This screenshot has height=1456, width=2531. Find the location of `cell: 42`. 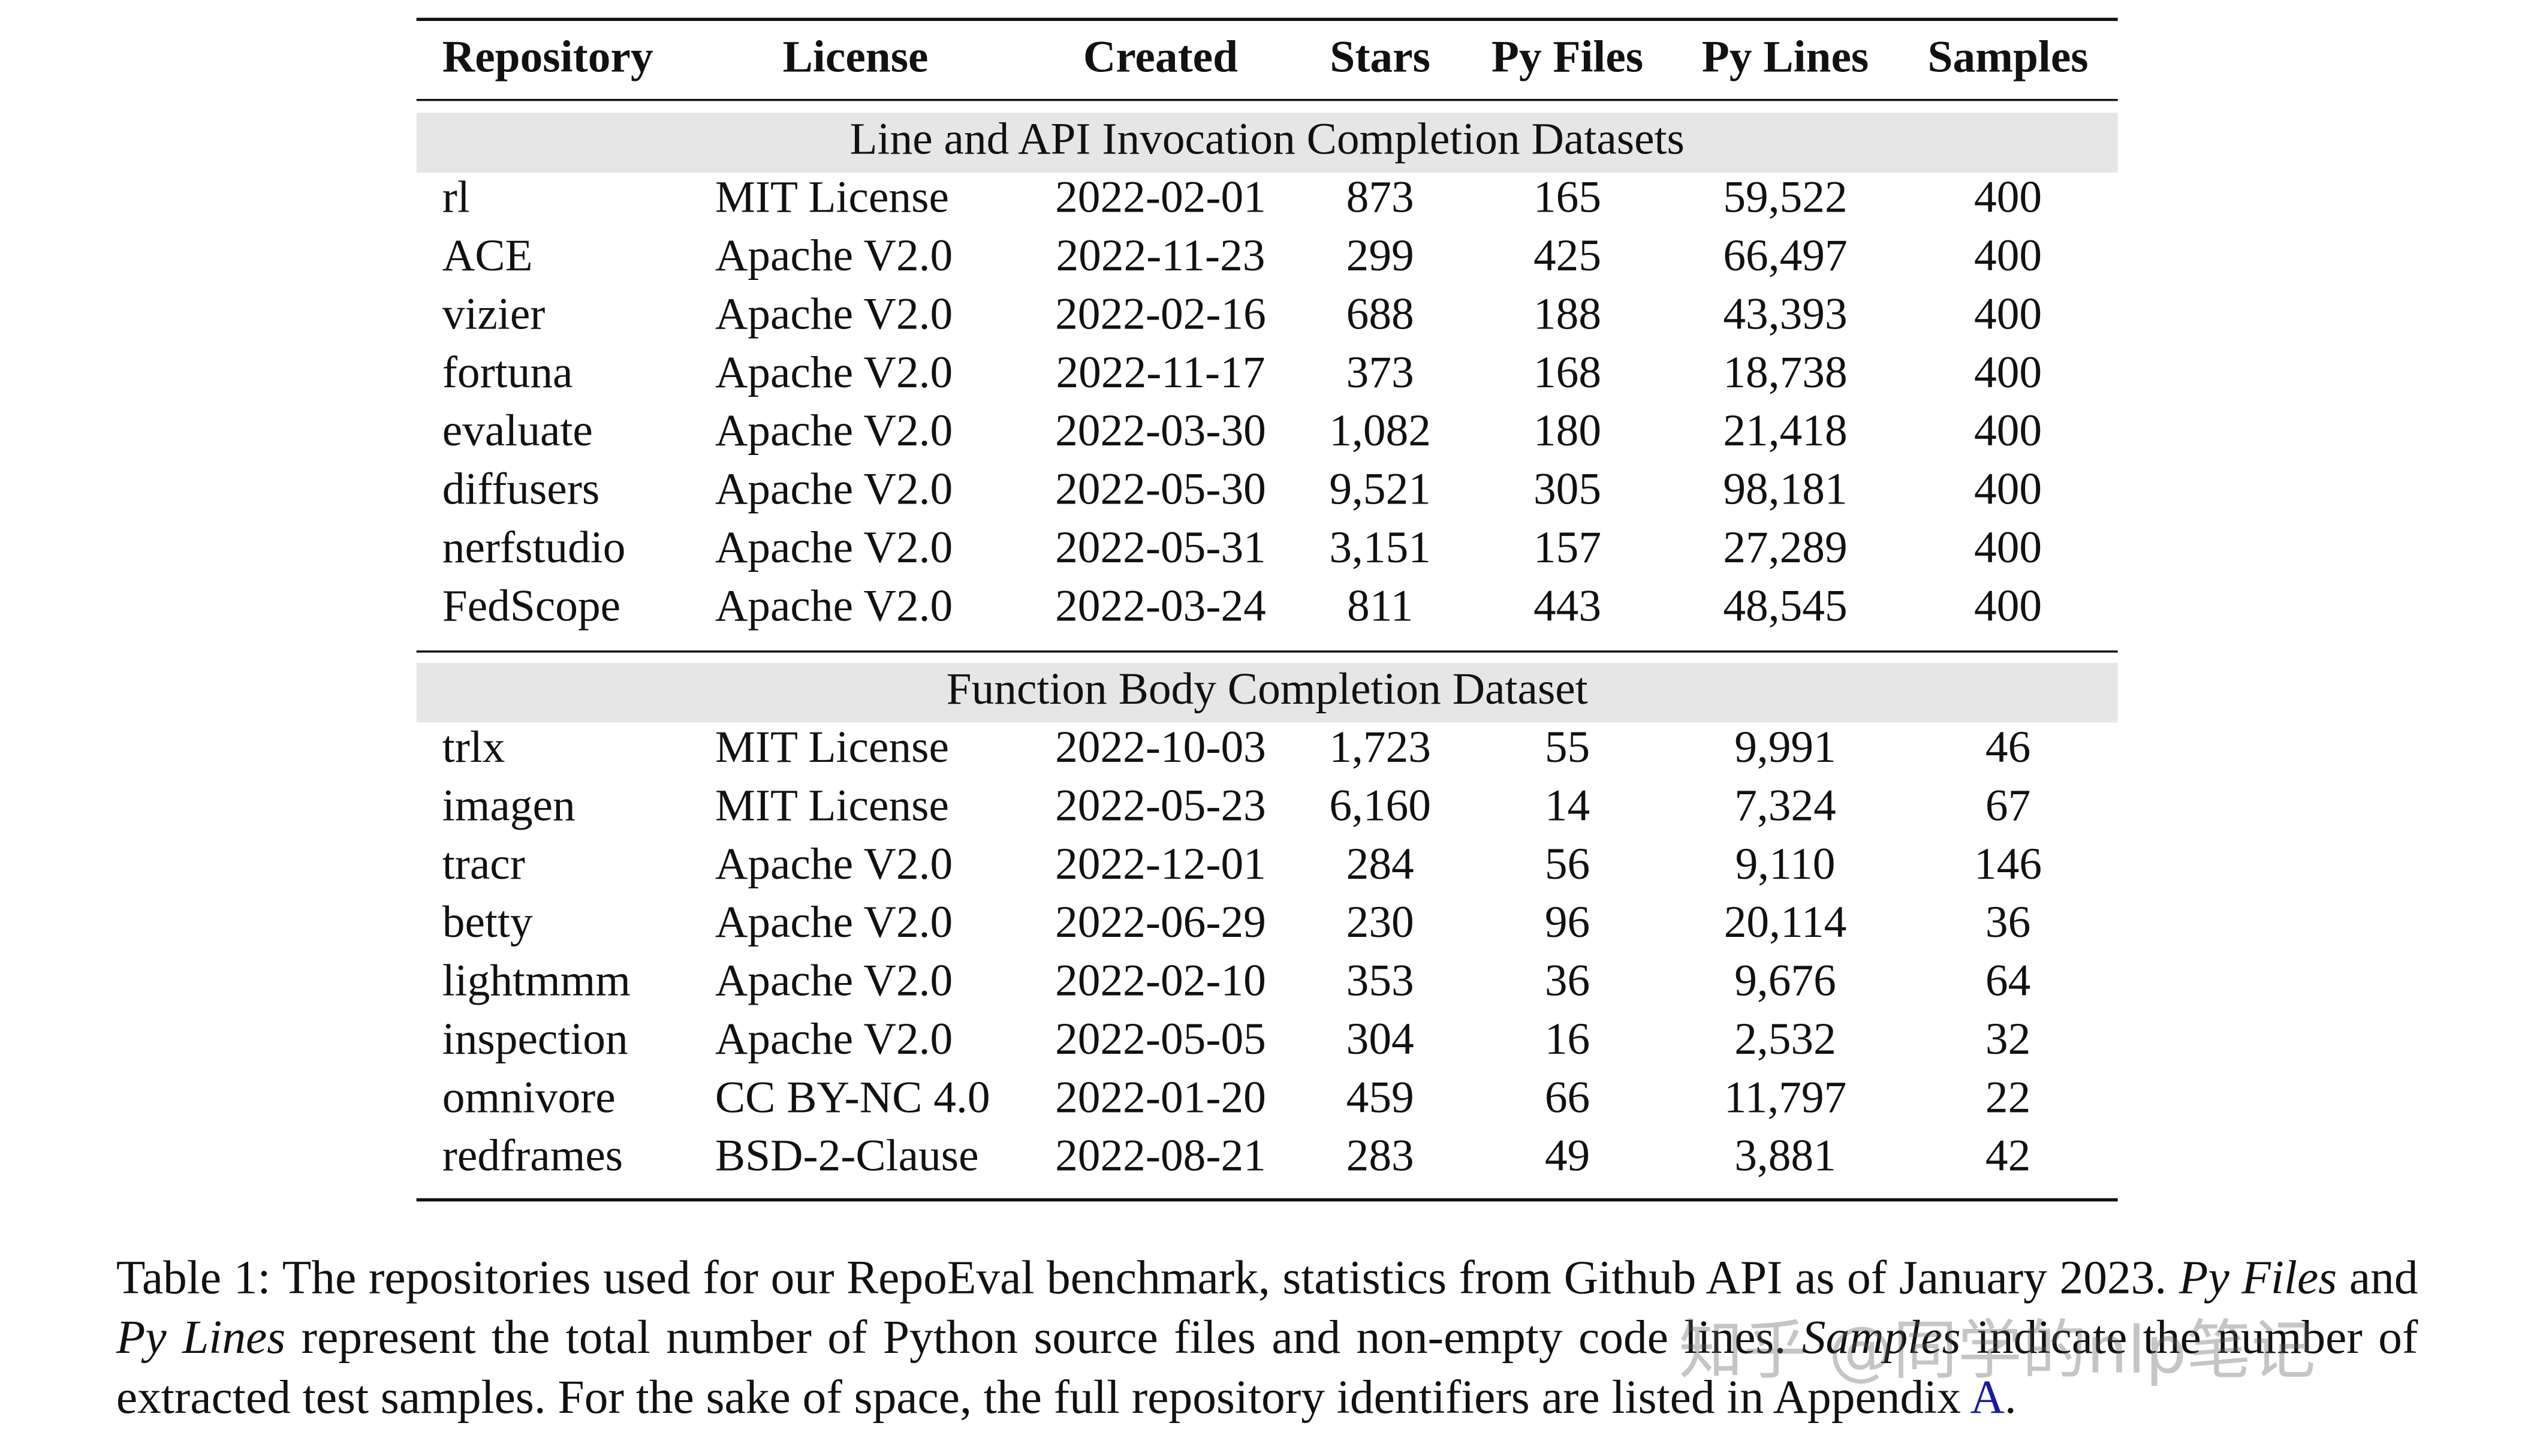

cell: 42 is located at coordinates (2008, 1156).